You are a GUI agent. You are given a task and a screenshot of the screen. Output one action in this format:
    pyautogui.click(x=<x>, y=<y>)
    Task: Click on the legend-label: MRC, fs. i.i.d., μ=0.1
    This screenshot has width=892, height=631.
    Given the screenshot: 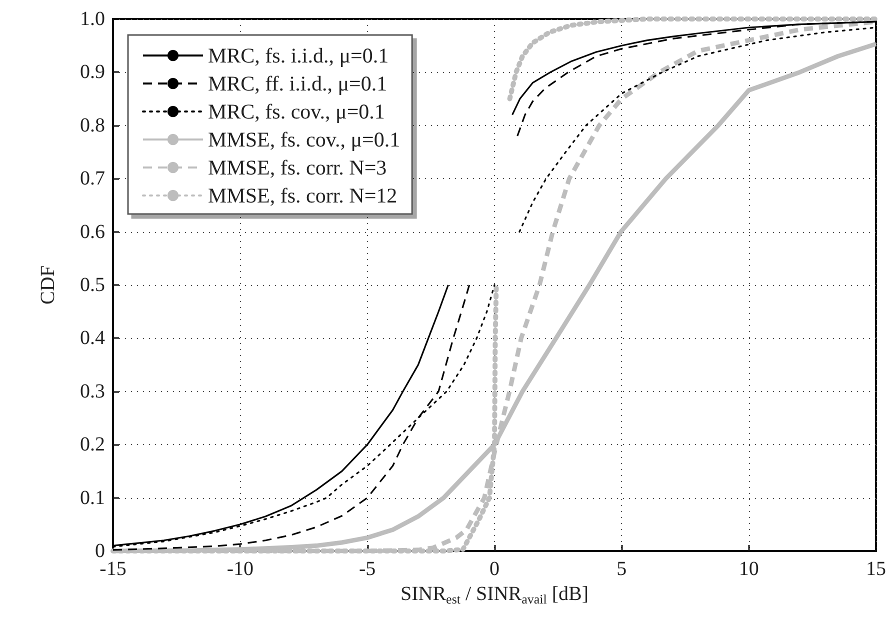 What is the action you would take?
    pyautogui.click(x=298, y=56)
    